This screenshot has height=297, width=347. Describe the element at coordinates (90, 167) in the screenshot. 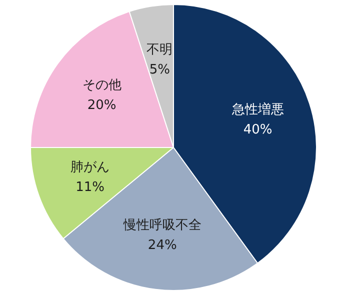

I see `slice-label: 肺がん` at that location.